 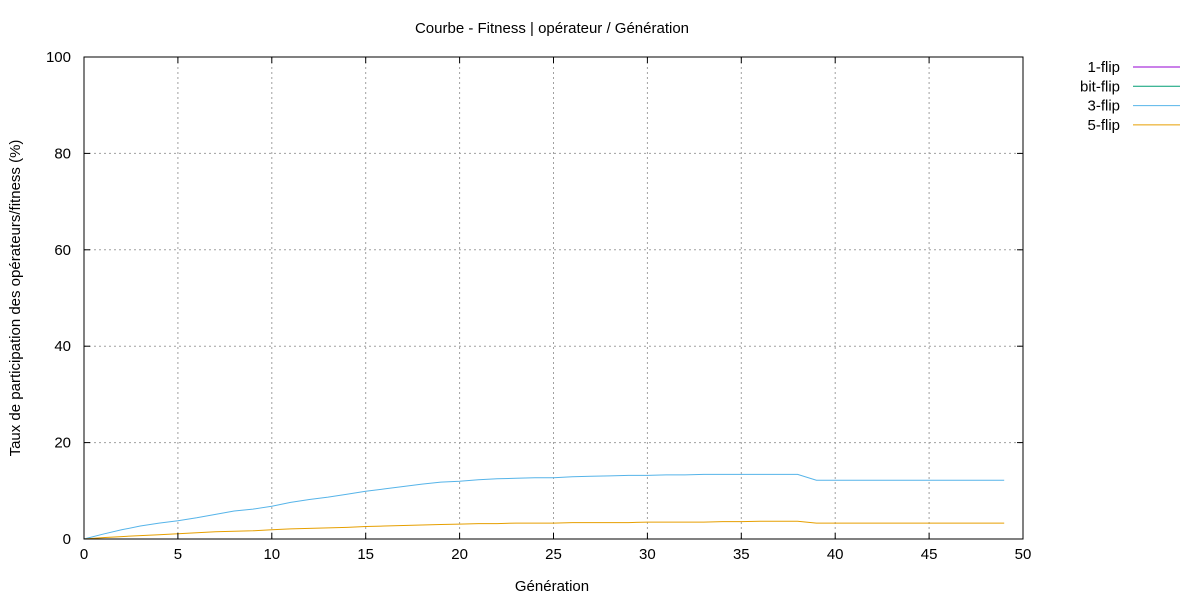 What do you see at coordinates (271, 554) in the screenshot?
I see `x-tick-label: 10` at bounding box center [271, 554].